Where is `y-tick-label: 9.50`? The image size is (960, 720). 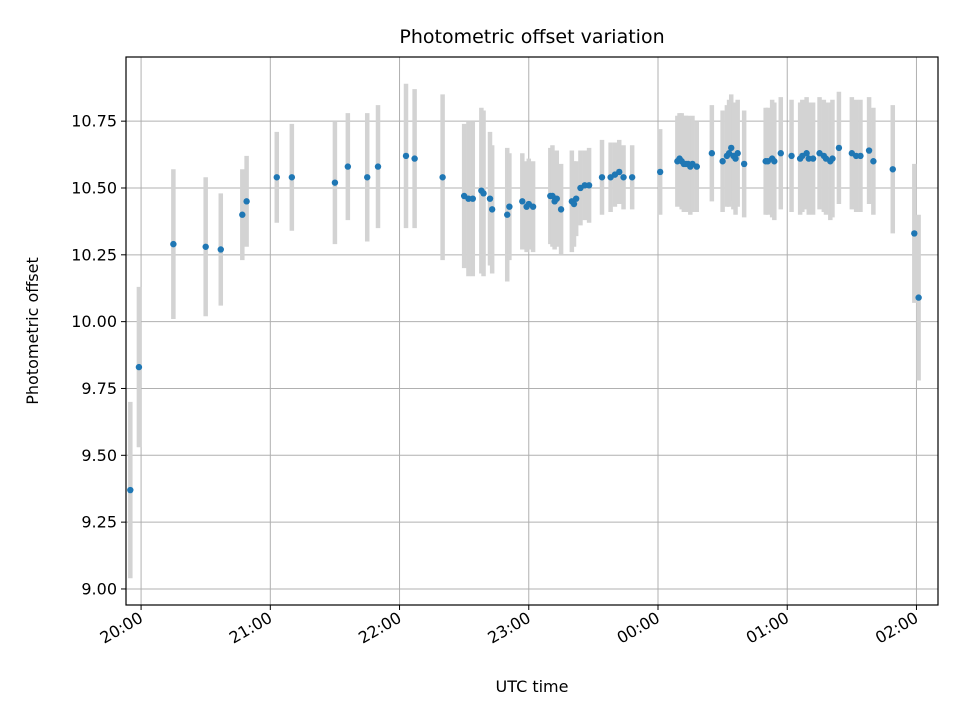 y-tick-label: 9.50 is located at coordinates (99, 455).